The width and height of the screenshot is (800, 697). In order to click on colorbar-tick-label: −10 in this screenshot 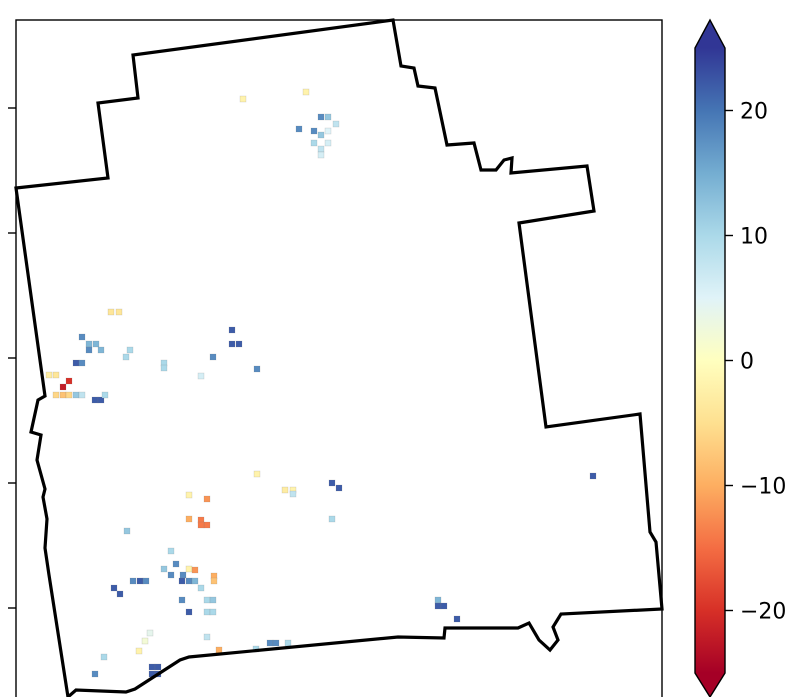, I will do `click(763, 487)`.